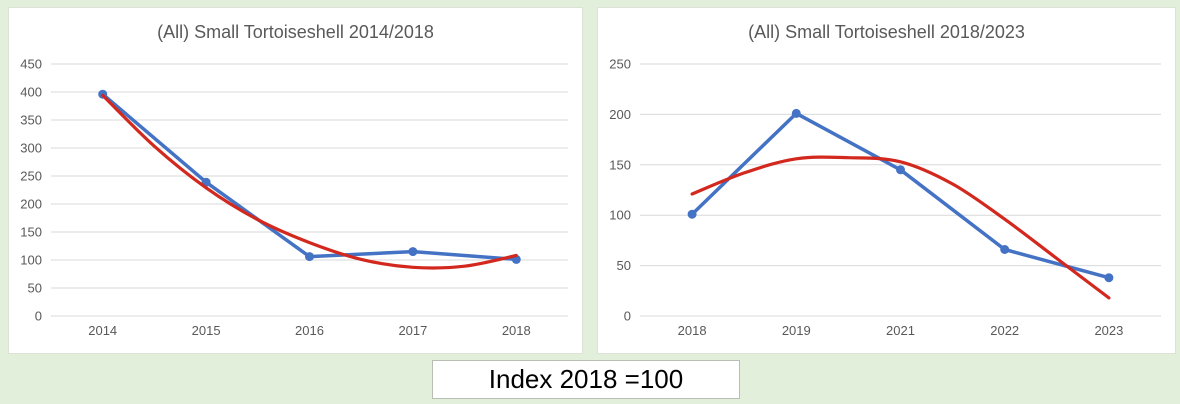 The height and width of the screenshot is (404, 1180). I want to click on y-tick-label: 450, so click(31, 64).